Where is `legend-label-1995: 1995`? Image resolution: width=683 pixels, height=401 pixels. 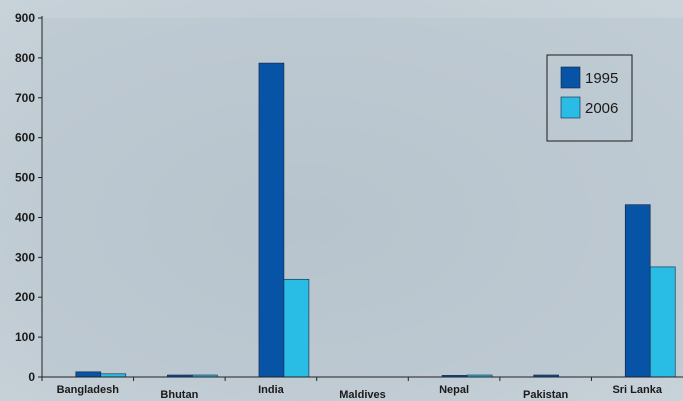
legend-label-1995: 1995 is located at coordinates (601, 78).